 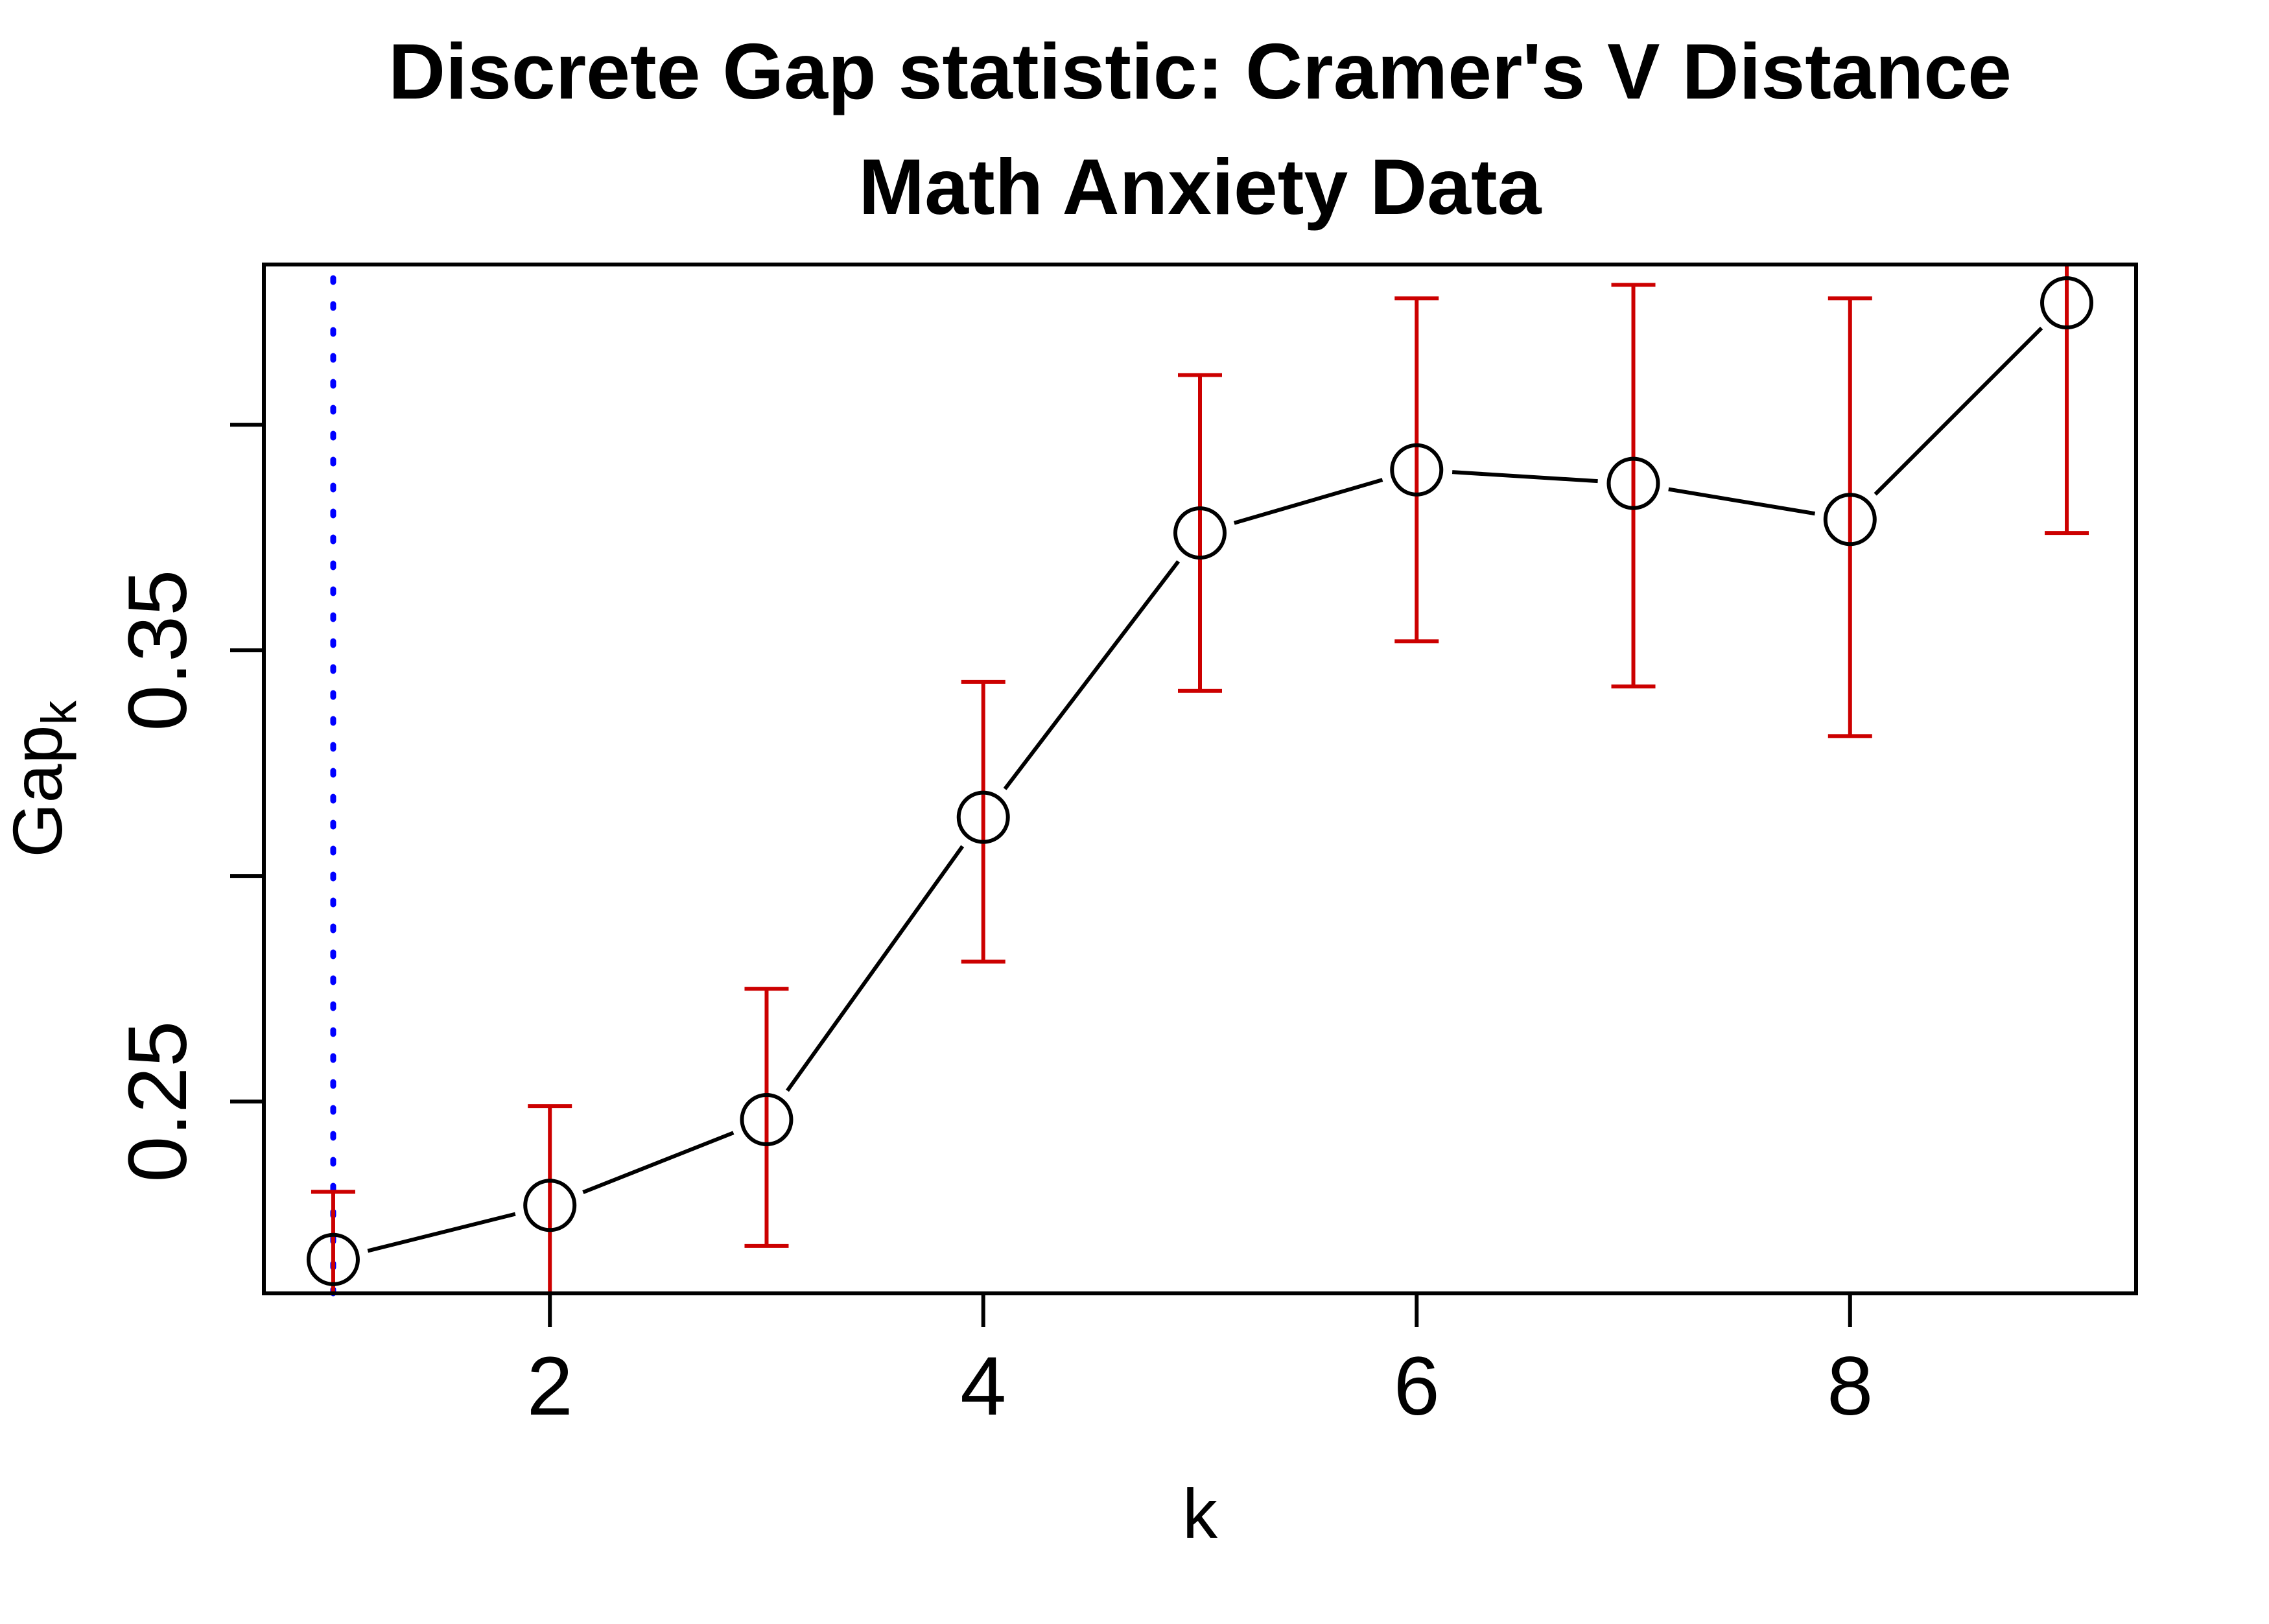 I want to click on y-tick-label: 0.35, so click(x=158, y=650).